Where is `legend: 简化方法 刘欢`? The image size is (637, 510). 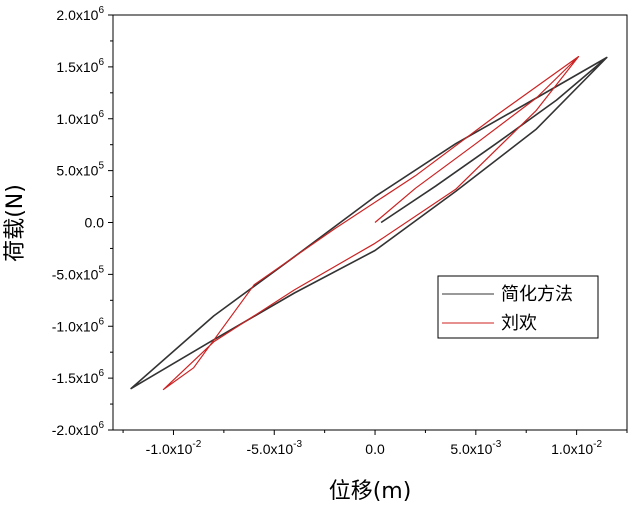
legend: 简化方法 刘欢 is located at coordinates (518, 307).